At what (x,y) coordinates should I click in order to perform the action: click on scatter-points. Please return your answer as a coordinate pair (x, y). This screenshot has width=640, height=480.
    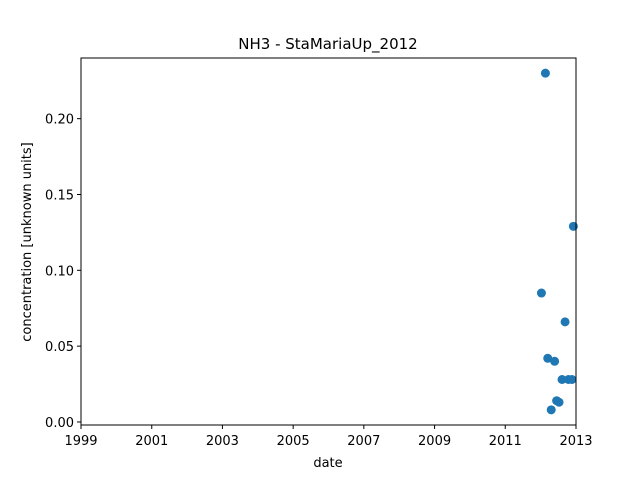
    Looking at the image, I should click on (557, 241).